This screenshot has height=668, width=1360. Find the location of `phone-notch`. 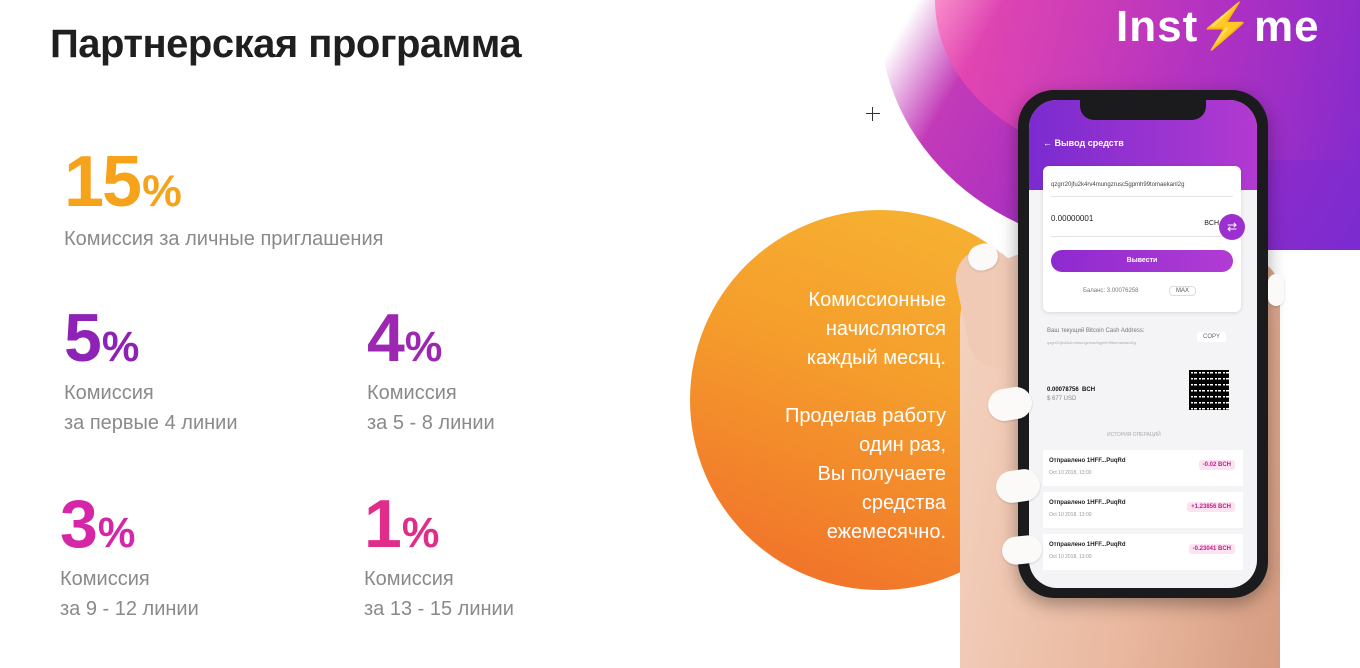

phone-notch is located at coordinates (1143, 109).